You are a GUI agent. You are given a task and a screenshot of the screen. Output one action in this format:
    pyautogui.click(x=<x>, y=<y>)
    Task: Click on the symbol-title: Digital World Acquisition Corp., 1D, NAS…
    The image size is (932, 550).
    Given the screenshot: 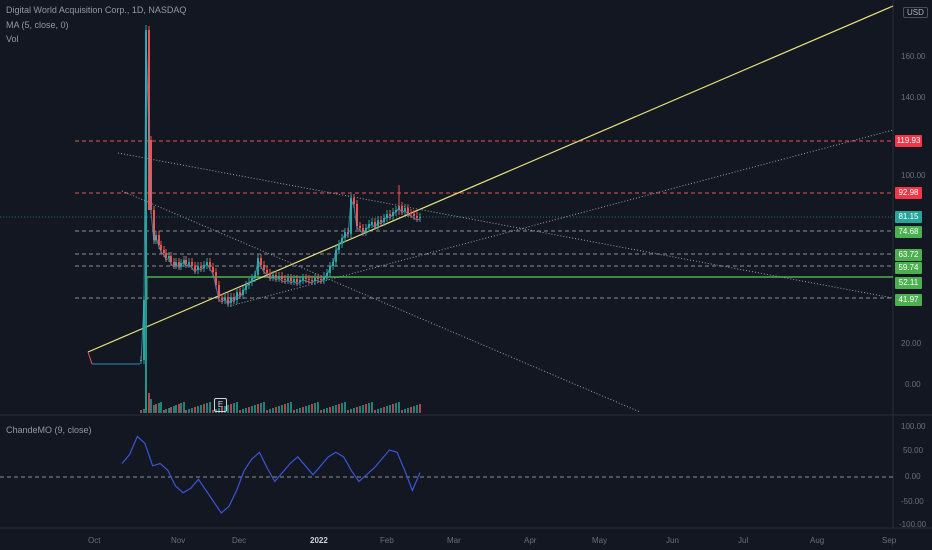 What is the action you would take?
    pyautogui.click(x=96, y=10)
    